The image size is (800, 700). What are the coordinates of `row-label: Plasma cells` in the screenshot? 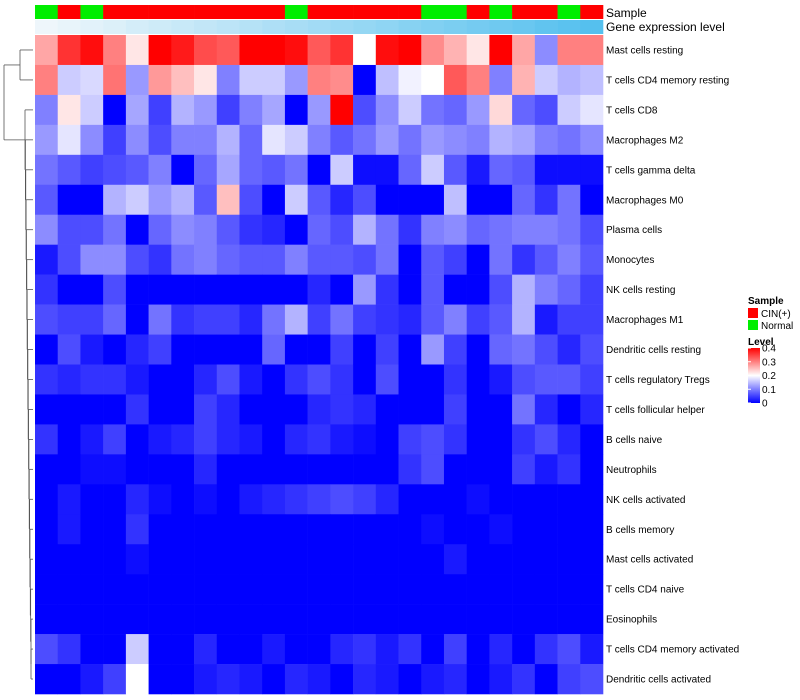 It's located at (634, 230).